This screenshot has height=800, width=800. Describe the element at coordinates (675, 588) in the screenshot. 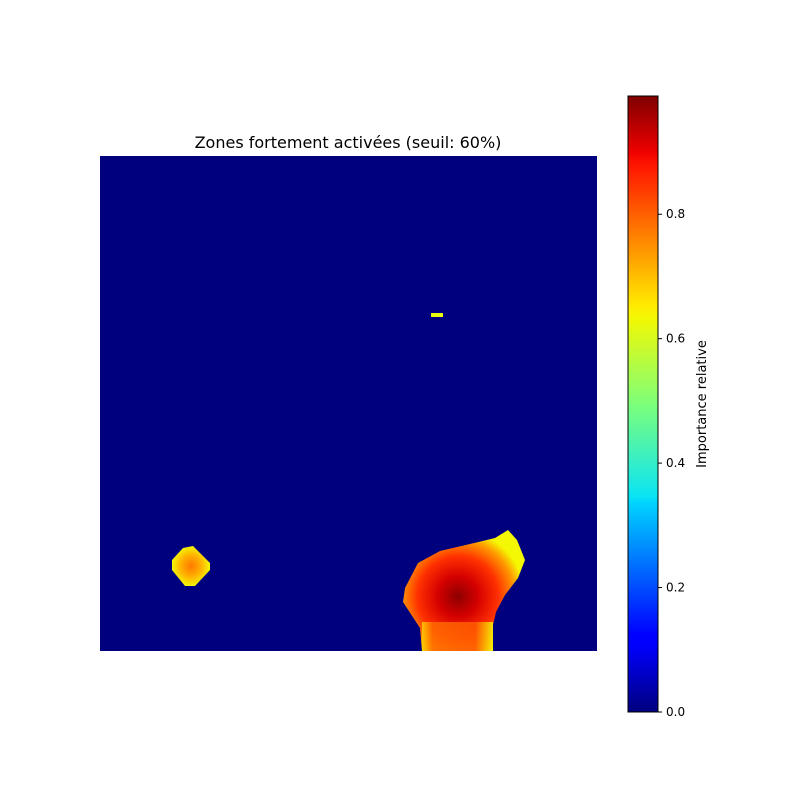

I see `colorbar-tick-label: 0.2` at that location.